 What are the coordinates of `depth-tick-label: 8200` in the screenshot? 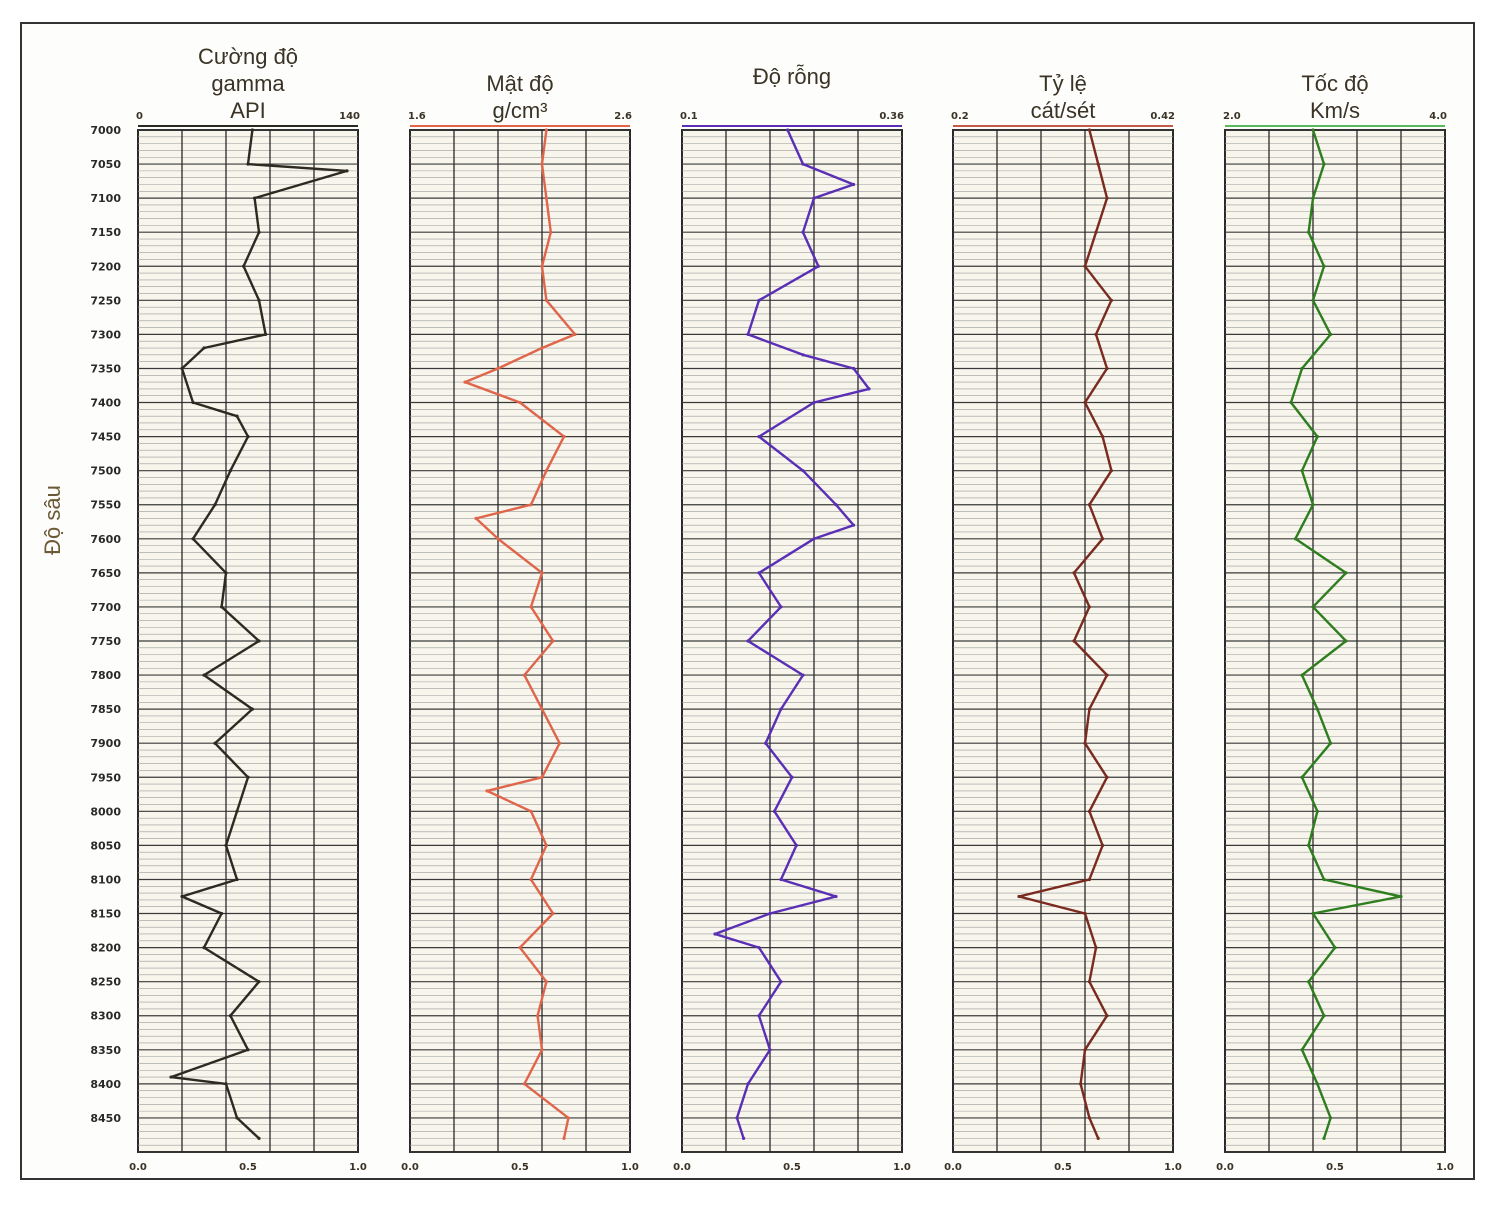 It's located at (105, 948).